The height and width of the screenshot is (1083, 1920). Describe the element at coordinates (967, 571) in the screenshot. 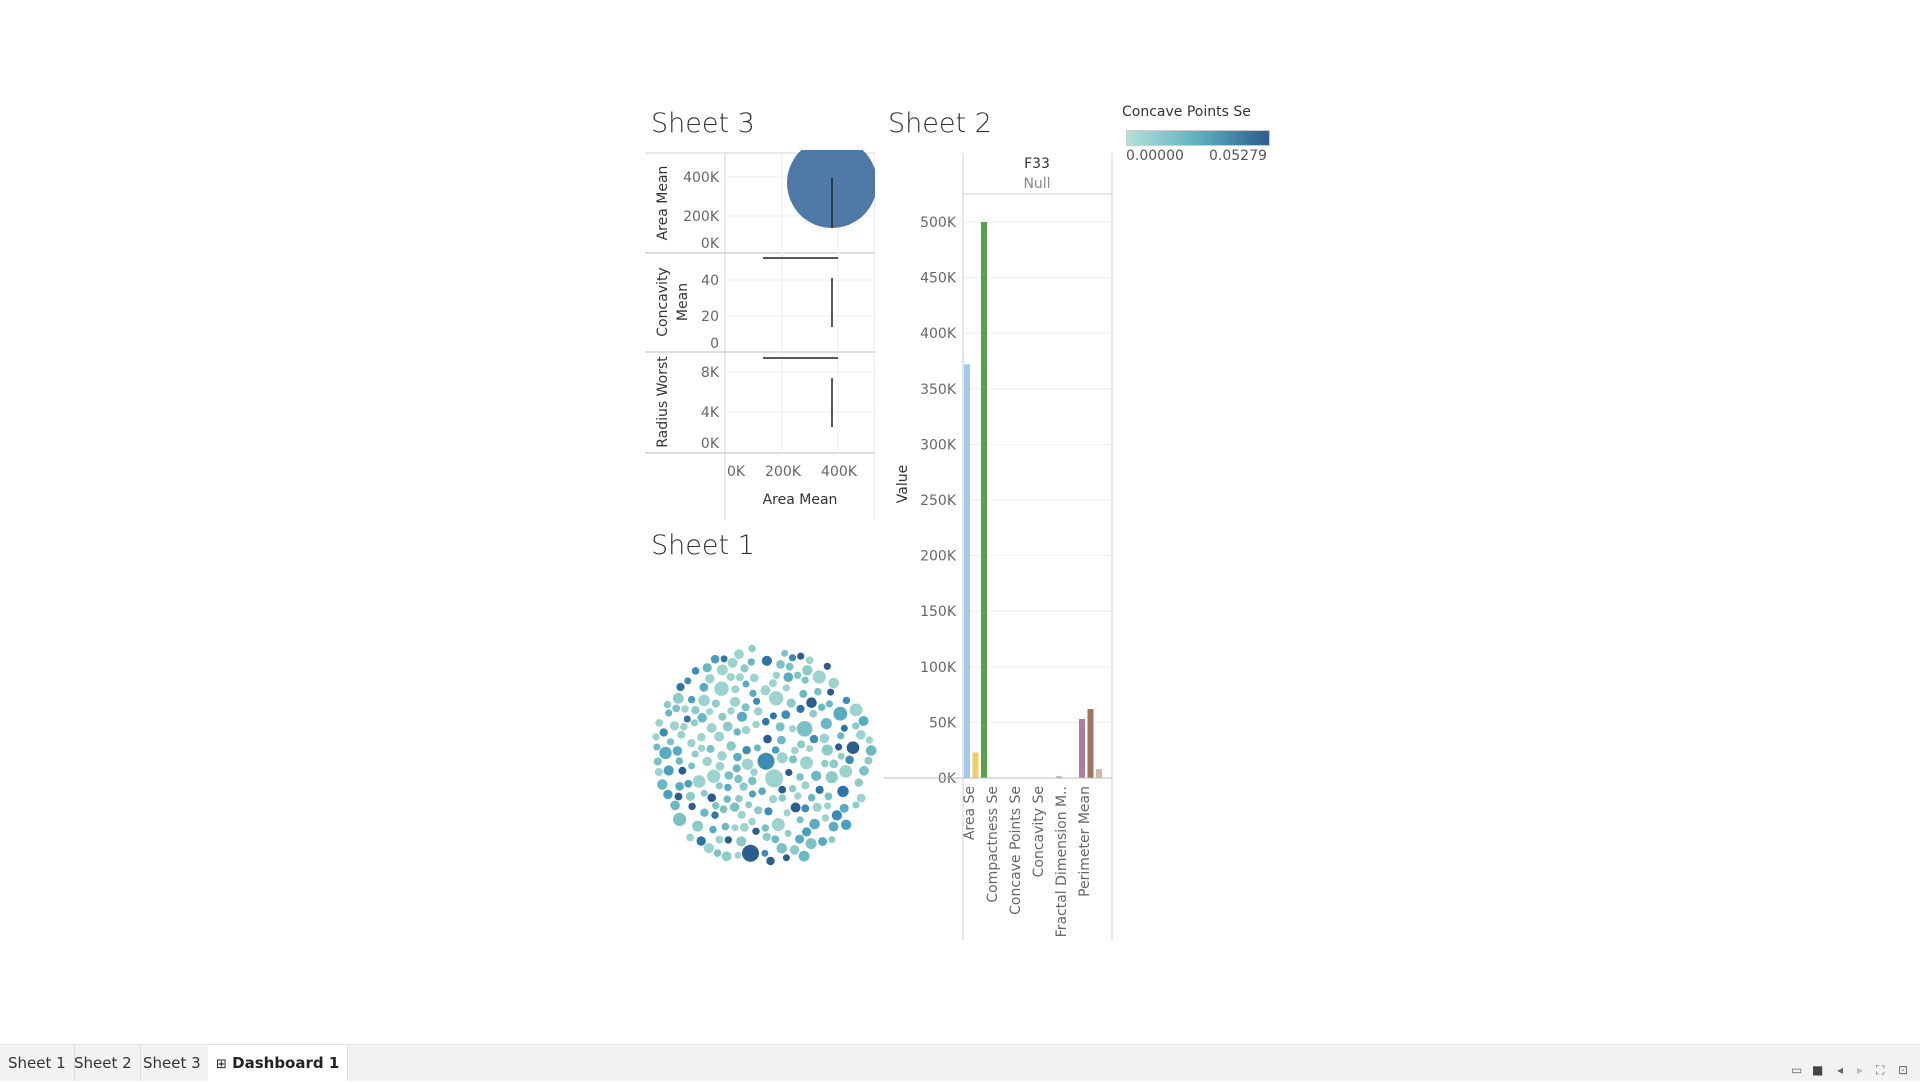

I see `bar-mark` at that location.